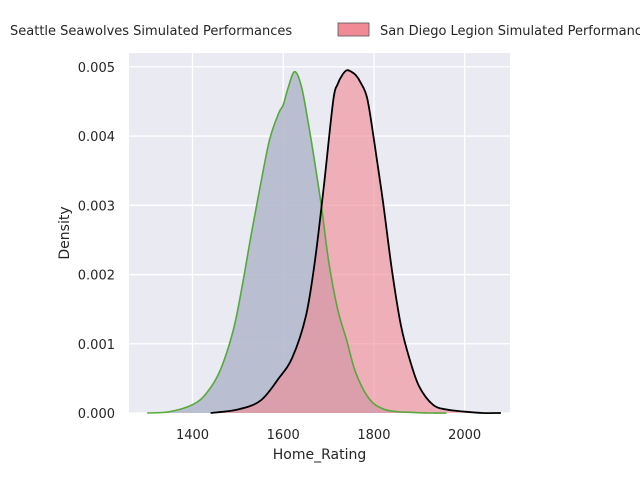 The image size is (640, 480). What do you see at coordinates (510, 31) in the screenshot?
I see `legend-label-san-diego: San Diego Legion Simulated Performances` at bounding box center [510, 31].